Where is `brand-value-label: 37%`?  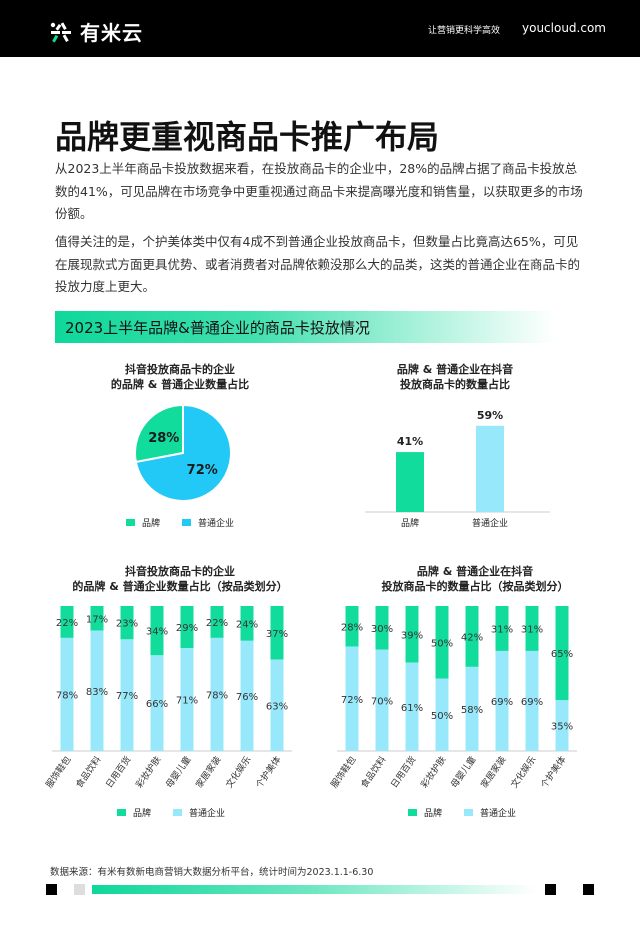 brand-value-label: 37% is located at coordinates (277, 634).